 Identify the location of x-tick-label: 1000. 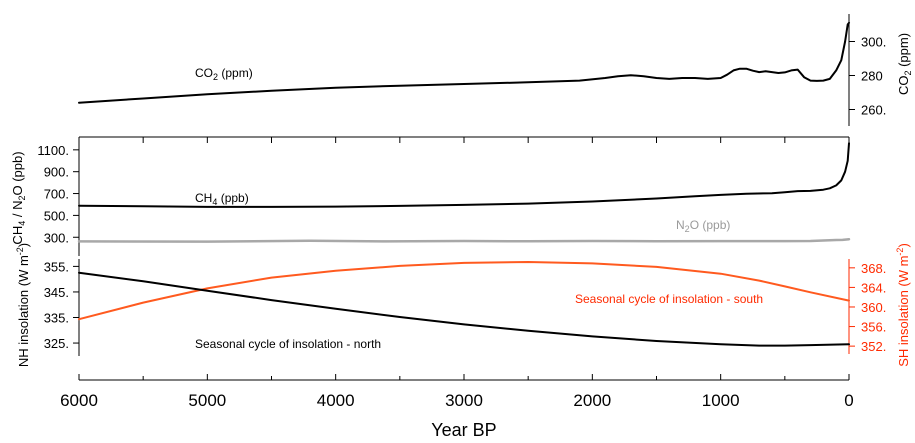
(721, 400).